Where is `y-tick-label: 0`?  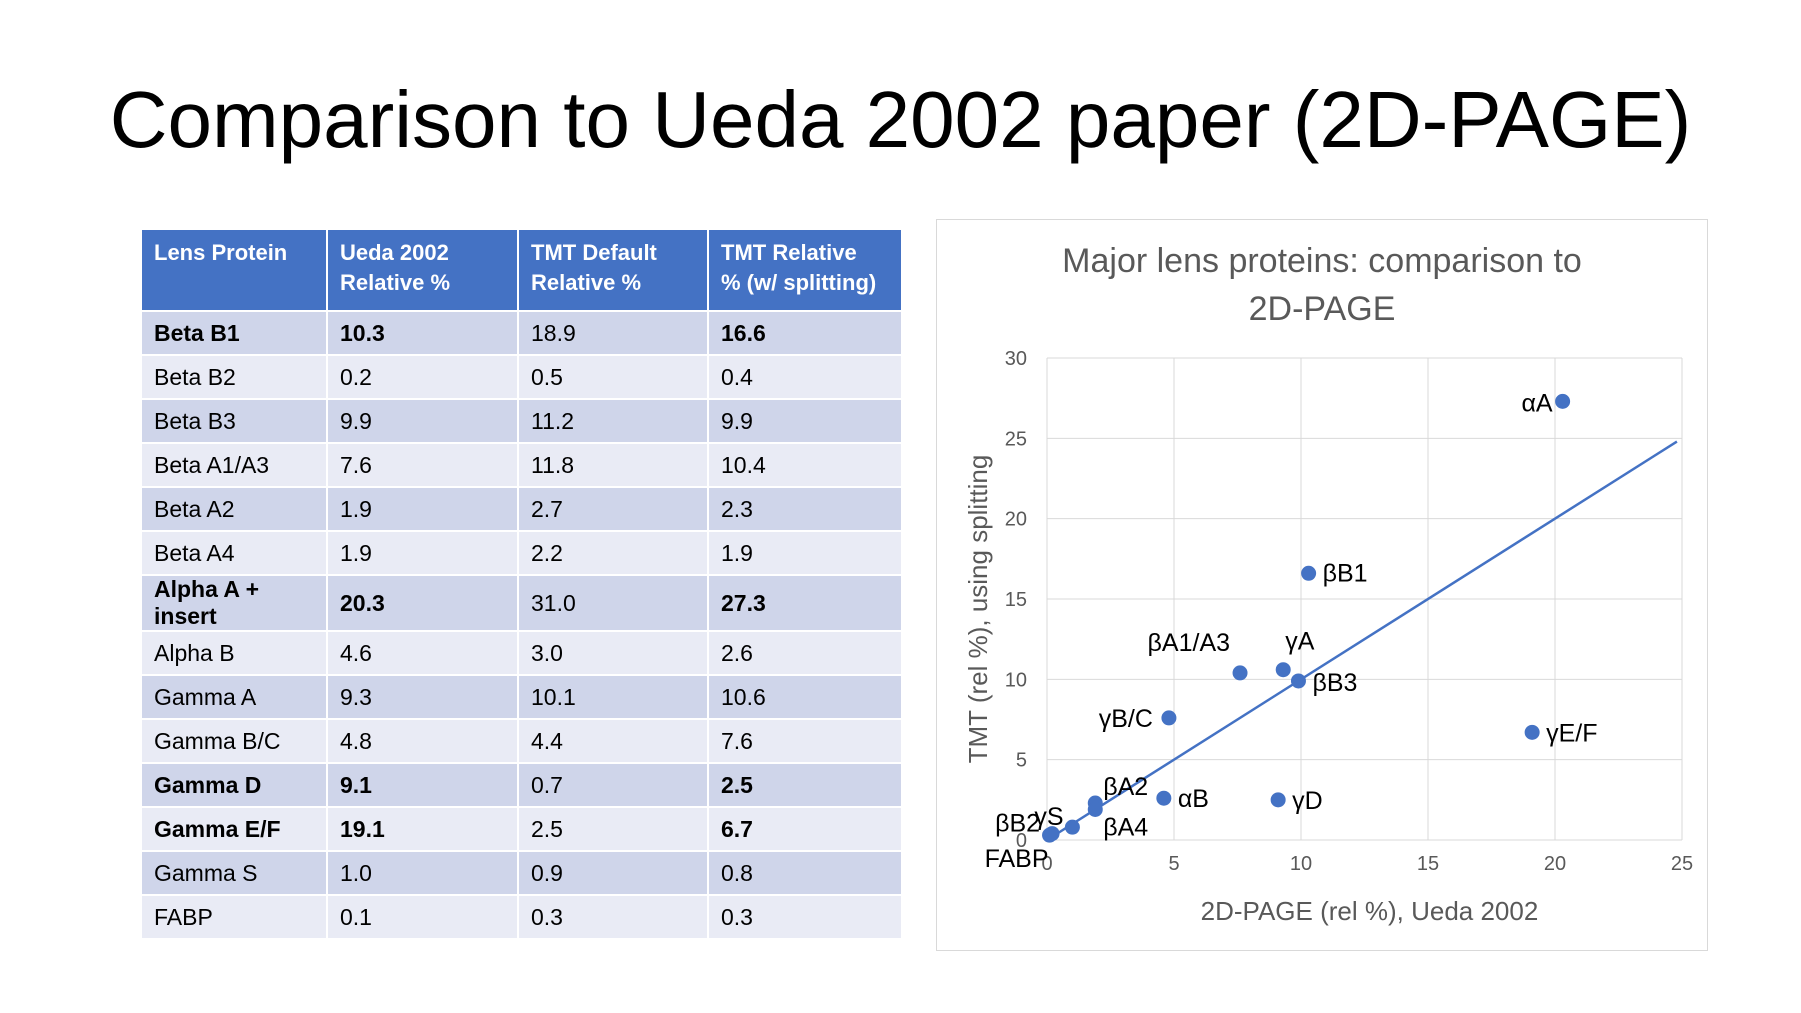
y-tick-label: 0 is located at coordinates (1021, 841).